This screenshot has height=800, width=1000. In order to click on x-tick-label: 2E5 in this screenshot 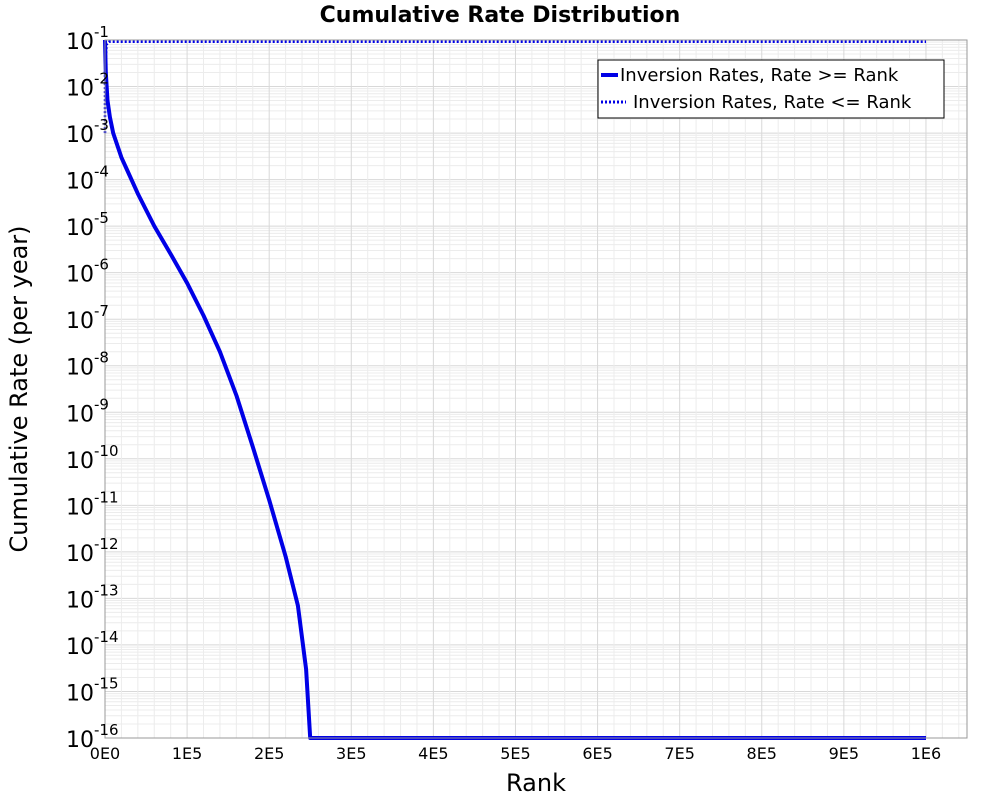, I will do `click(269, 753)`.